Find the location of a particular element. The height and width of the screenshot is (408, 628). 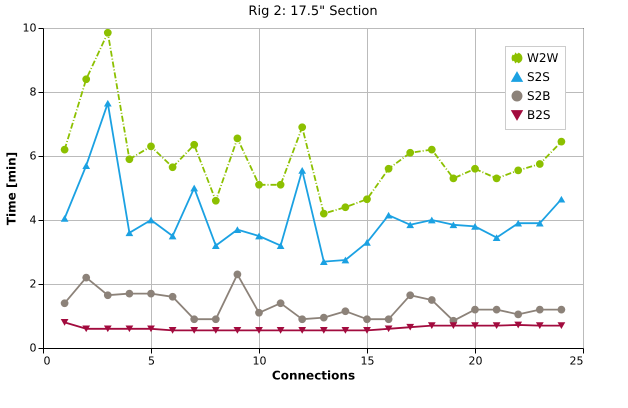

y-tick-label: 6 is located at coordinates (33, 156).